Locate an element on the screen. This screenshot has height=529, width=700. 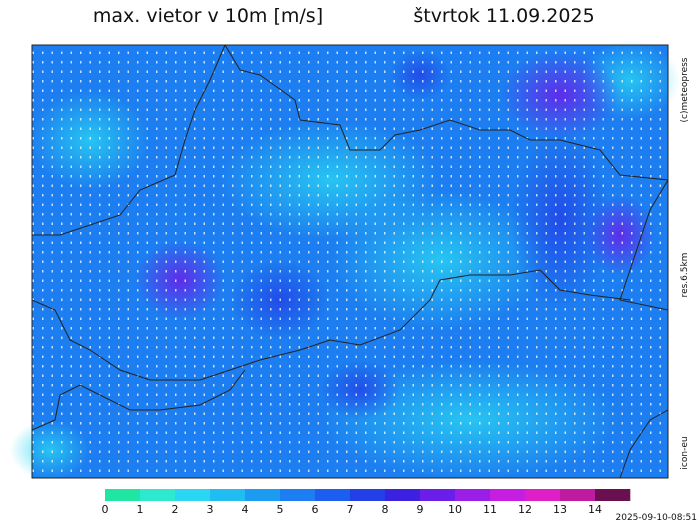
colorbar-tick-label: 14 is located at coordinates (595, 509).